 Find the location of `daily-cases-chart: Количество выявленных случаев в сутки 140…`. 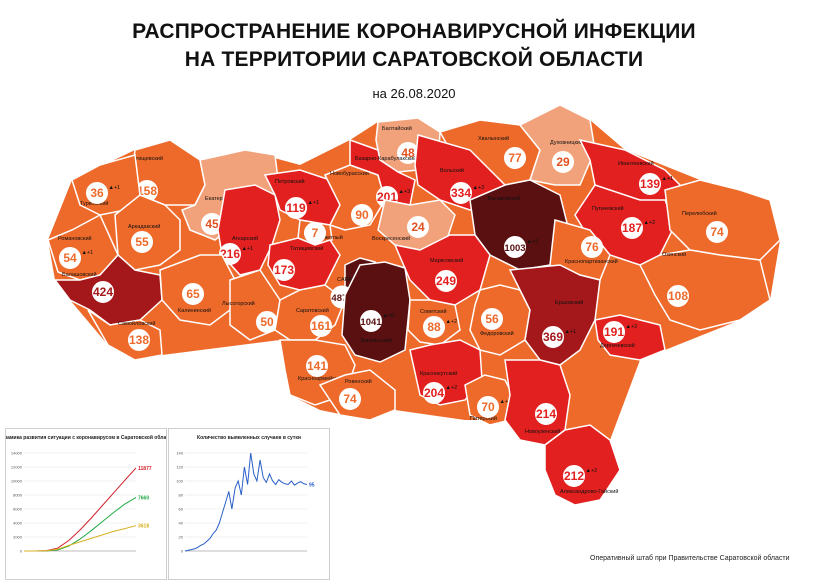

daily-cases-chart: Количество выявленных случаев в сутки 140… is located at coordinates (245, 494).